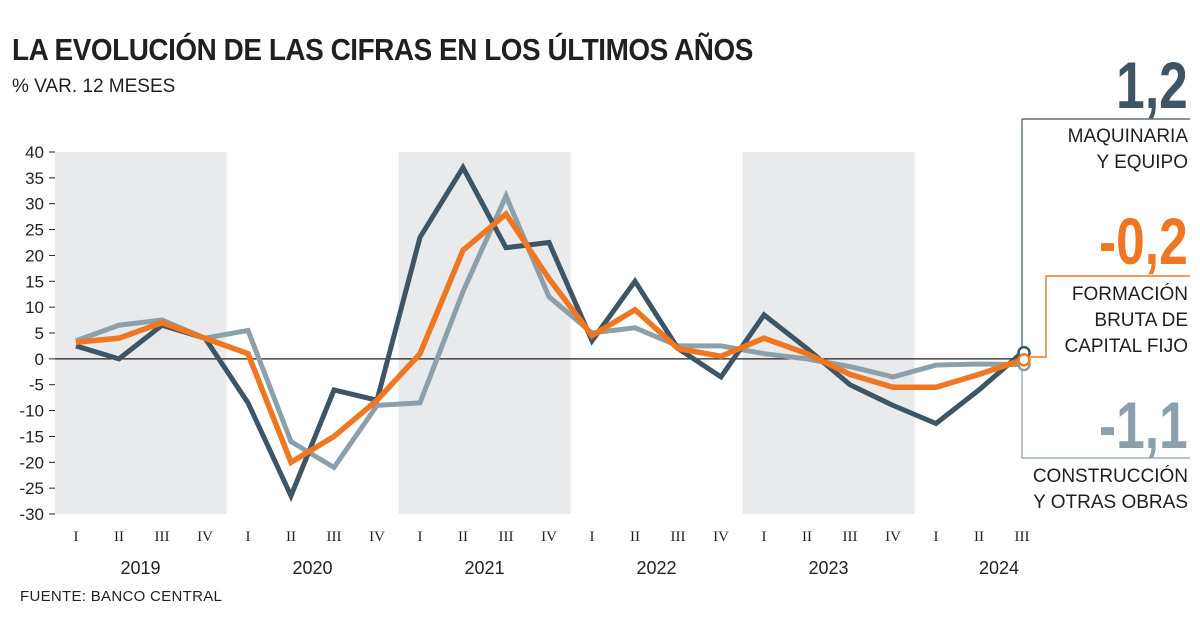 This screenshot has width=1200, height=629. I want to click on year-band-2023, so click(828, 333).